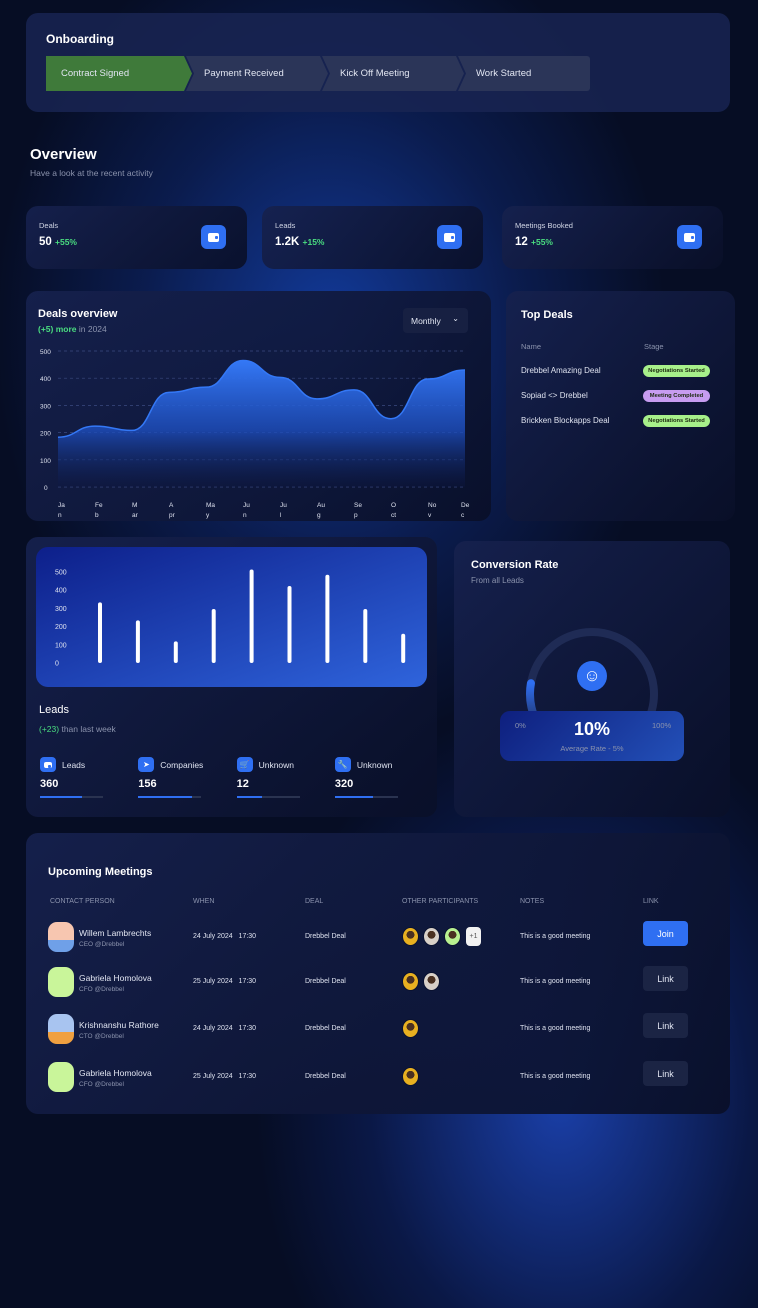 This screenshot has height=1308, width=758. Describe the element at coordinates (242, 784) in the screenshot. I see `lead-stat-value: 12` at that location.